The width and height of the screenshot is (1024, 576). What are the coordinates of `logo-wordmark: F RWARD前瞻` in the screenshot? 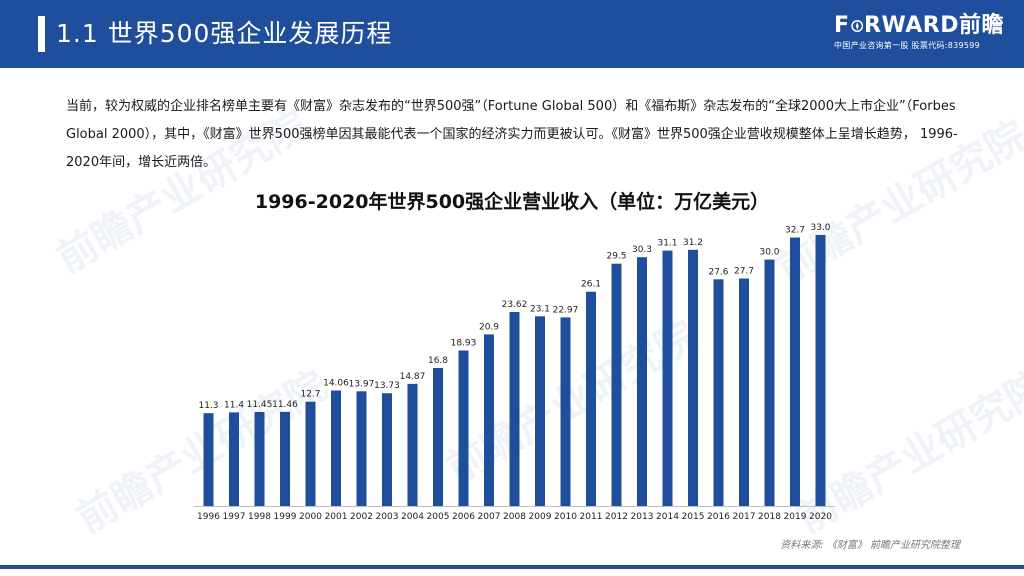 It's located at (919, 26).